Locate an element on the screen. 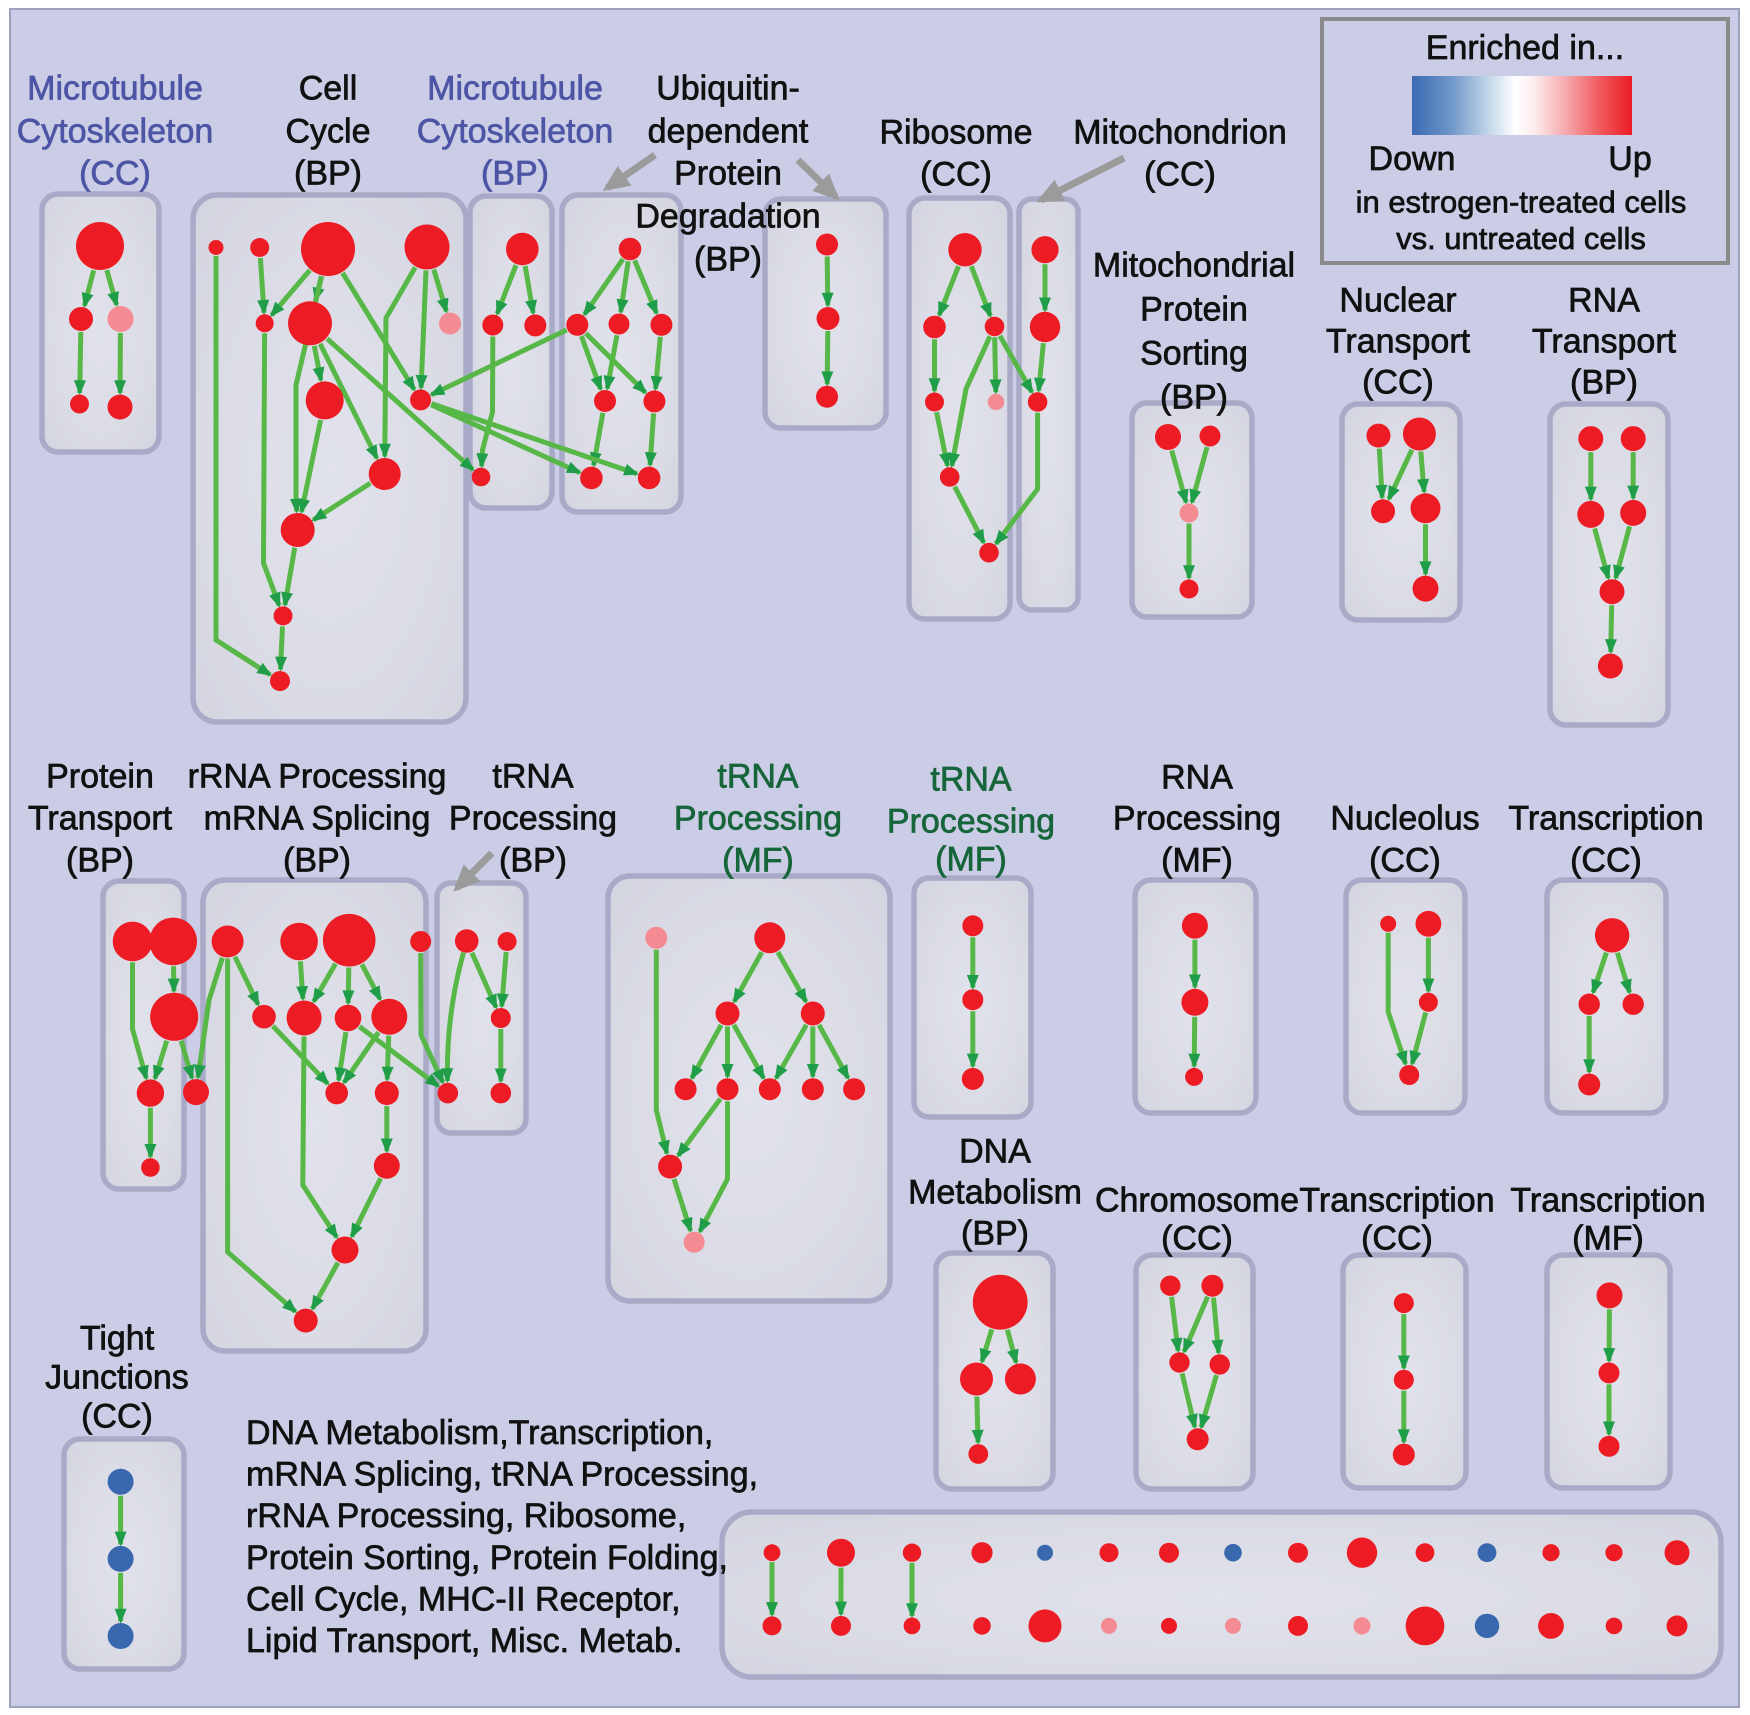 The height and width of the screenshot is (1715, 1750). svg-text: Mitochondrion is located at coordinates (1180, 133).